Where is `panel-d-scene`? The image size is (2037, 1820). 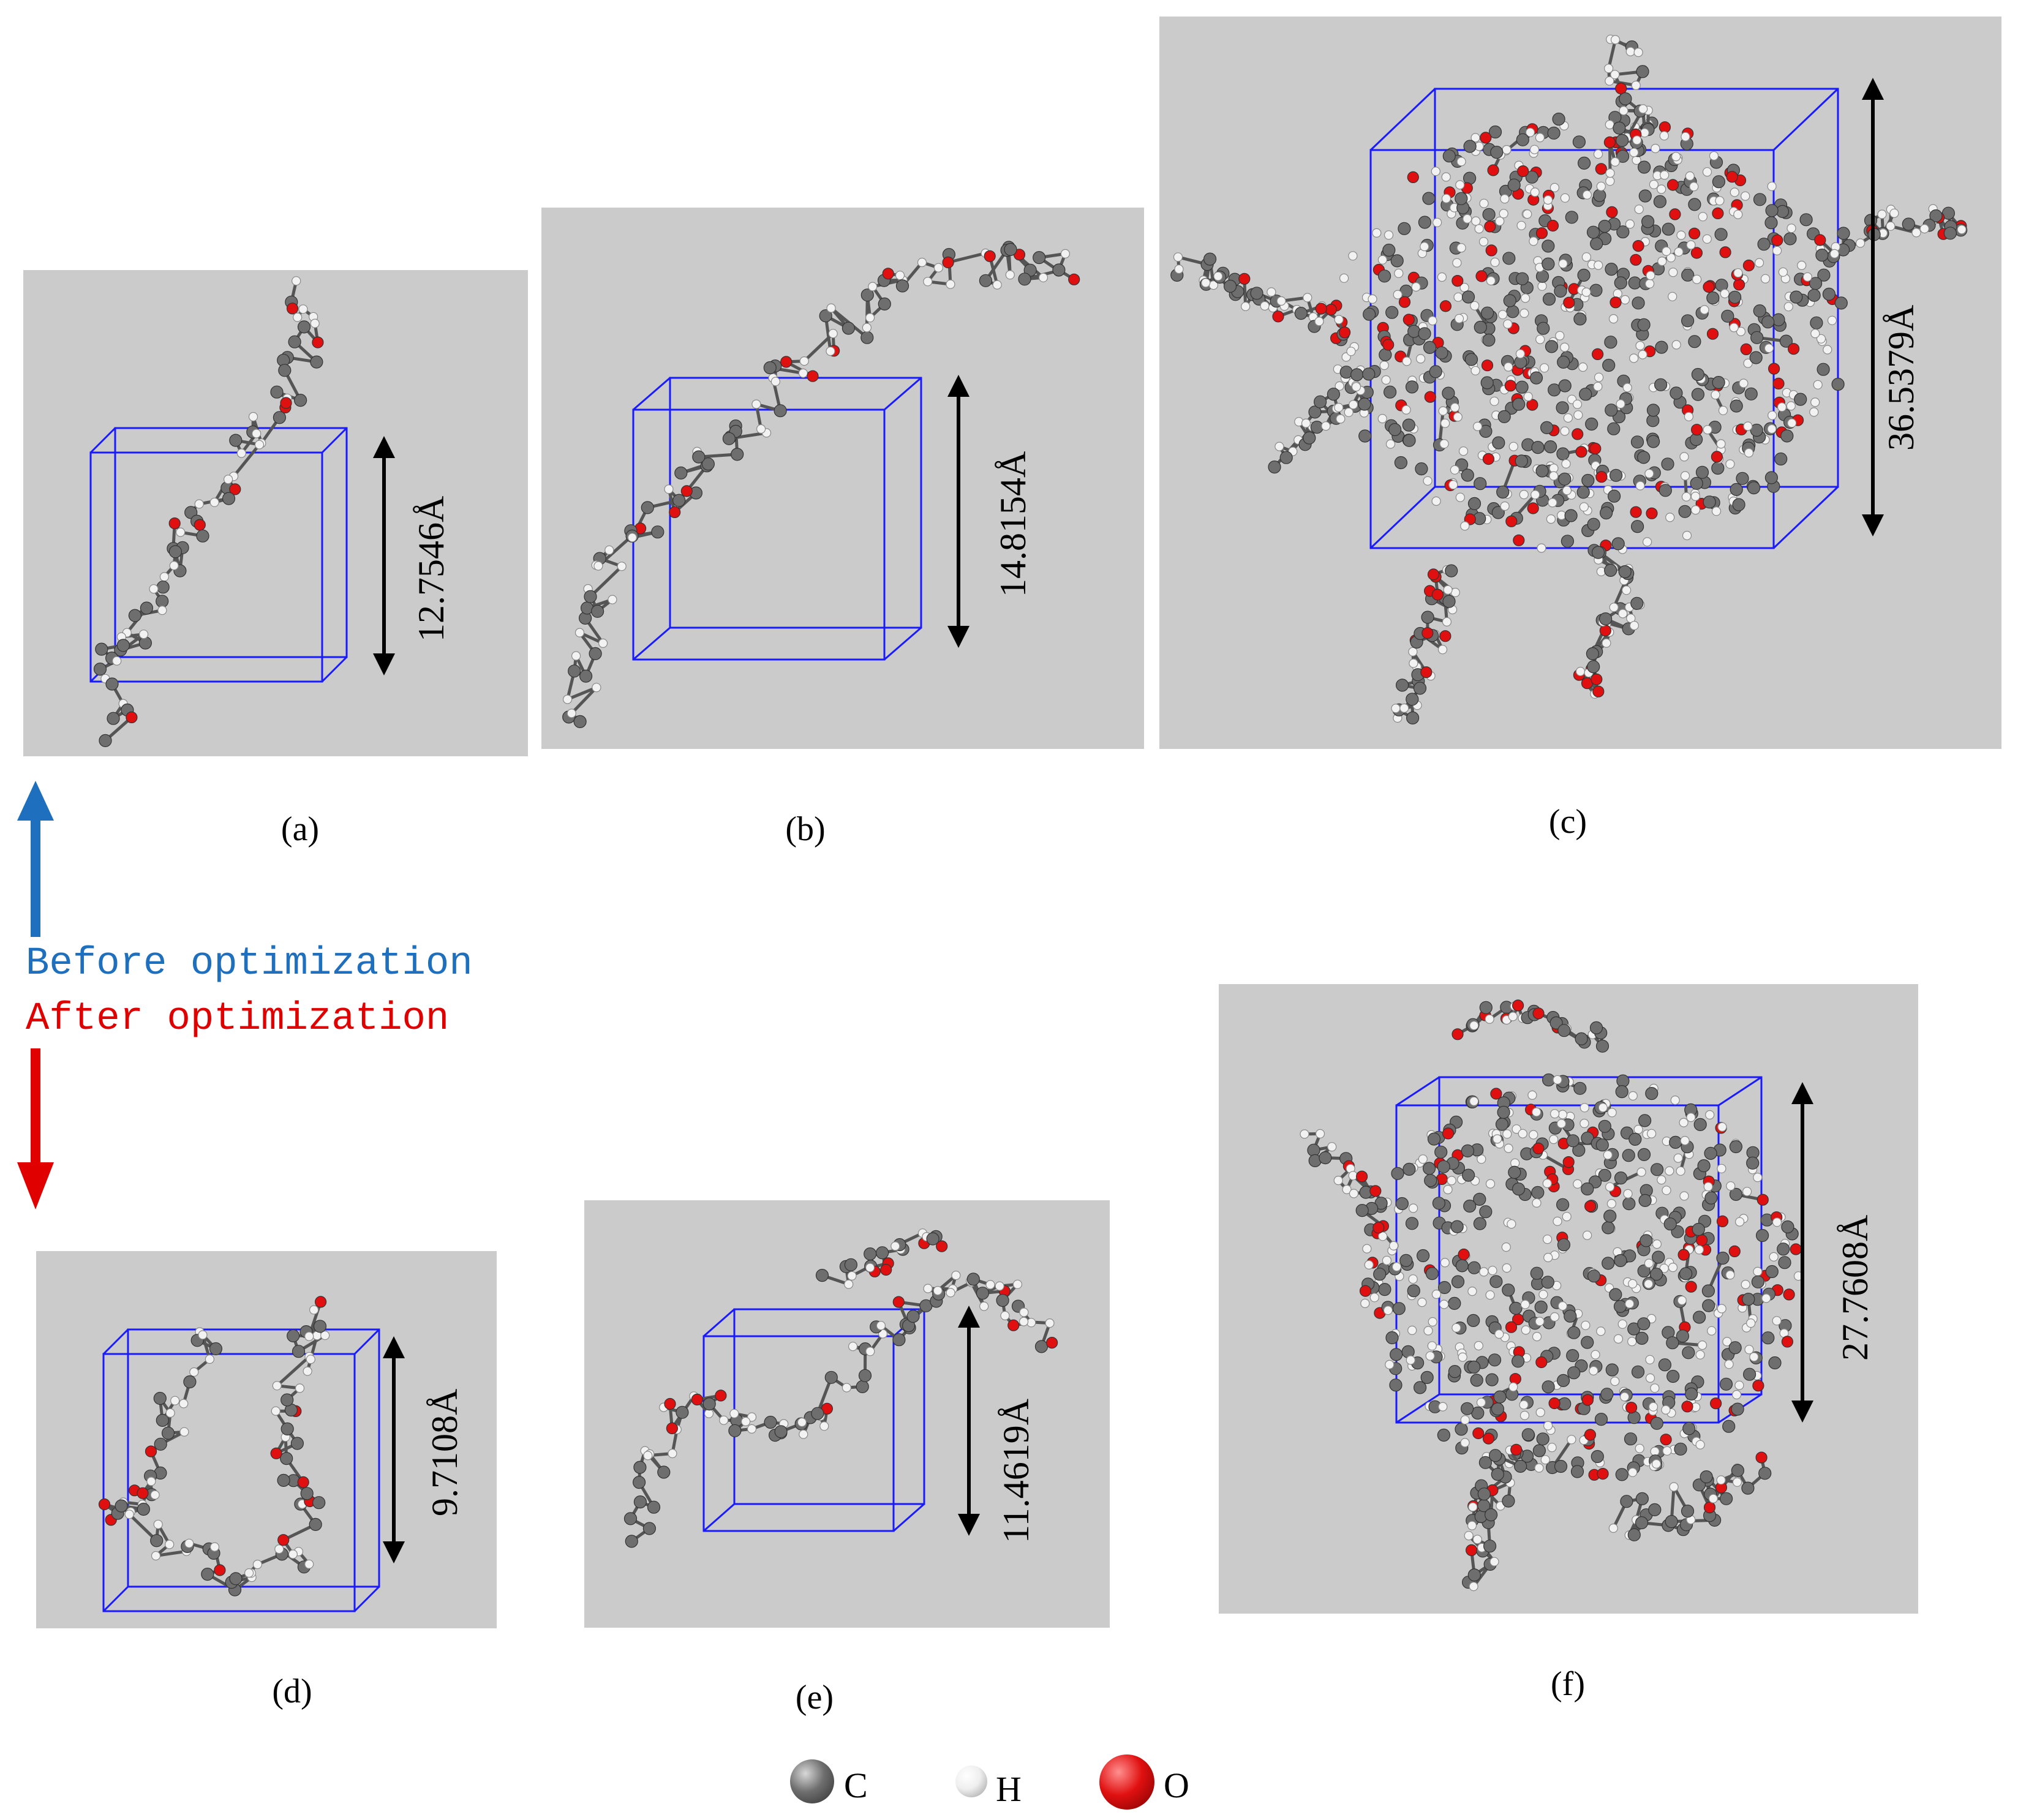
panel-d-scene is located at coordinates (239, 1454).